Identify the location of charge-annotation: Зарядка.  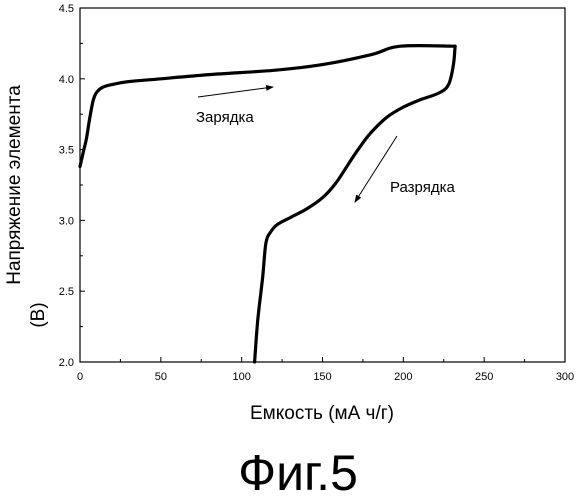
(225, 117).